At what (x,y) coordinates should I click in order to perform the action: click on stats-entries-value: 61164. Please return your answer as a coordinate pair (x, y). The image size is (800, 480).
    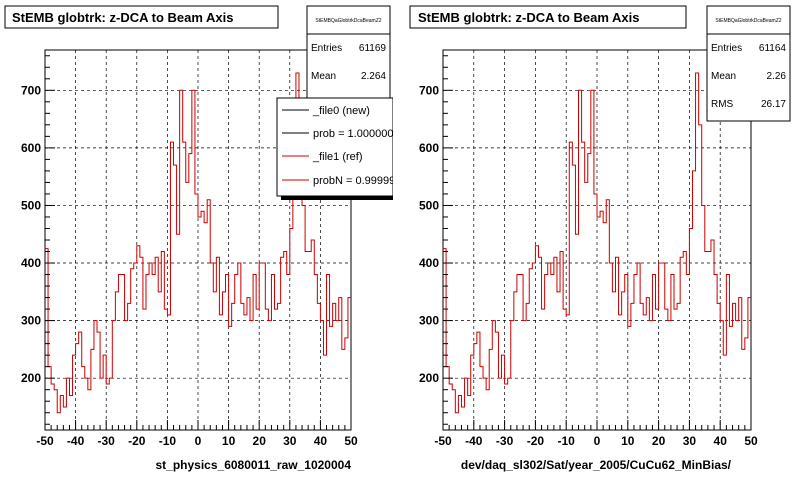
    Looking at the image, I should click on (773, 48).